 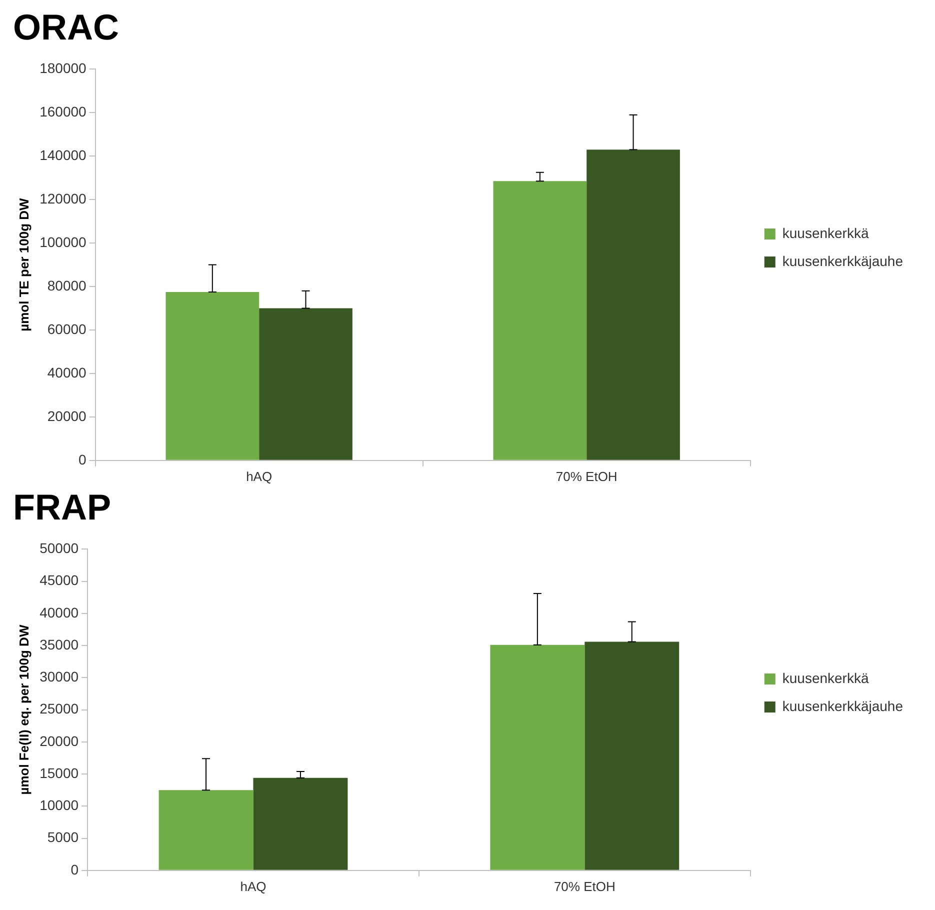 I want to click on y-axis-title: µmol Fe(II) eq. per 100g DW, so click(x=24, y=709).